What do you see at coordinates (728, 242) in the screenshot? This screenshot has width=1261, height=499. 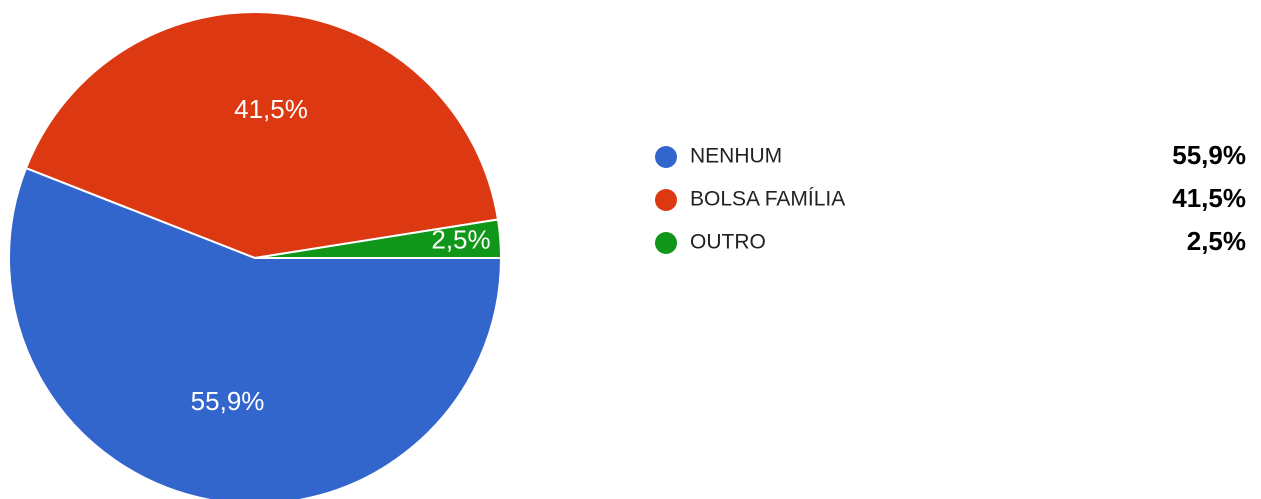 I see `legend-label: OUTRO` at bounding box center [728, 242].